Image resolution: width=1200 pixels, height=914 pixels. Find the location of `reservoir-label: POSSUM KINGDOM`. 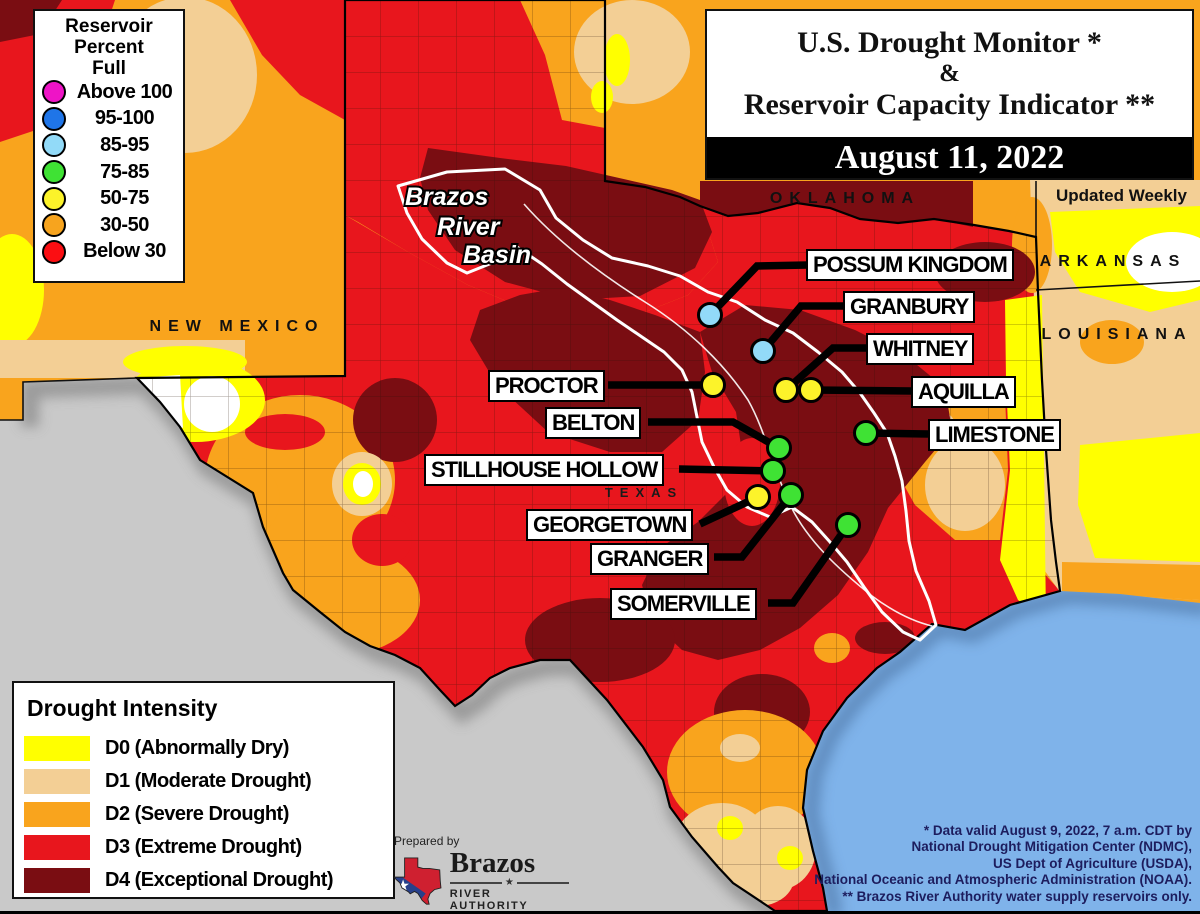

reservoir-label: POSSUM KINGDOM is located at coordinates (910, 265).